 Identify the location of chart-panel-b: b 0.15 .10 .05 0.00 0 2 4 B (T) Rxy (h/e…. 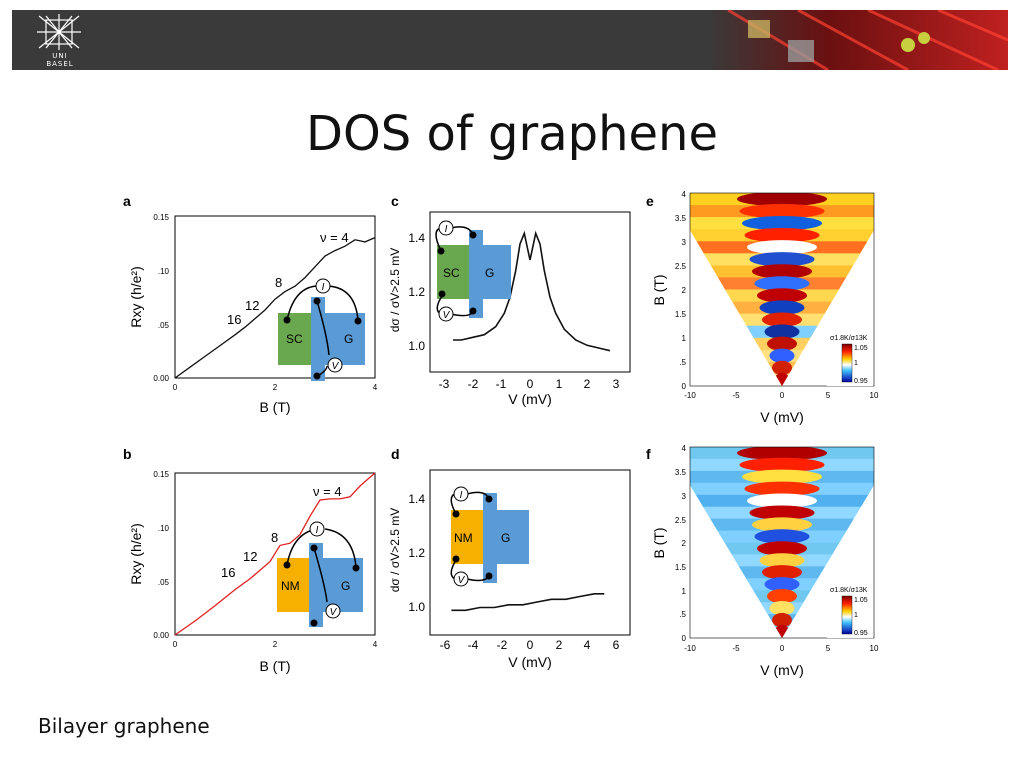
(250, 560).